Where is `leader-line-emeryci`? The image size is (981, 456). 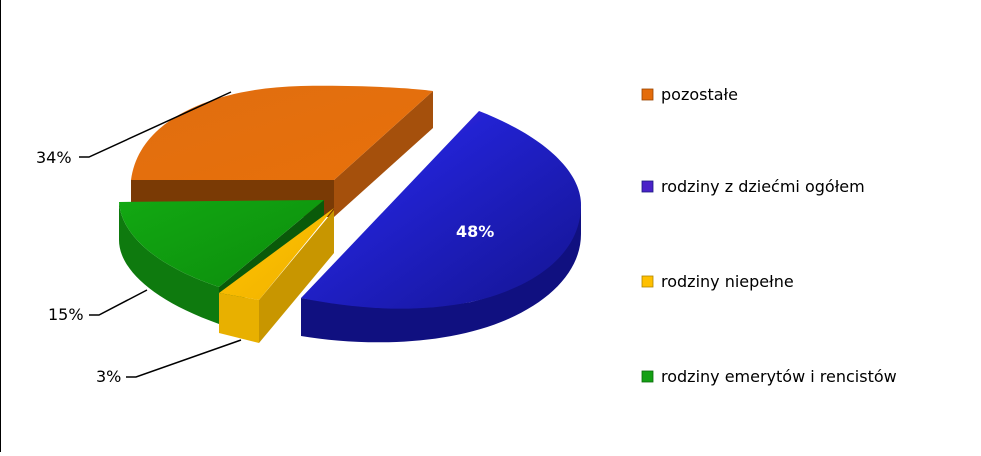
leader-line-emeryci is located at coordinates (118, 302).